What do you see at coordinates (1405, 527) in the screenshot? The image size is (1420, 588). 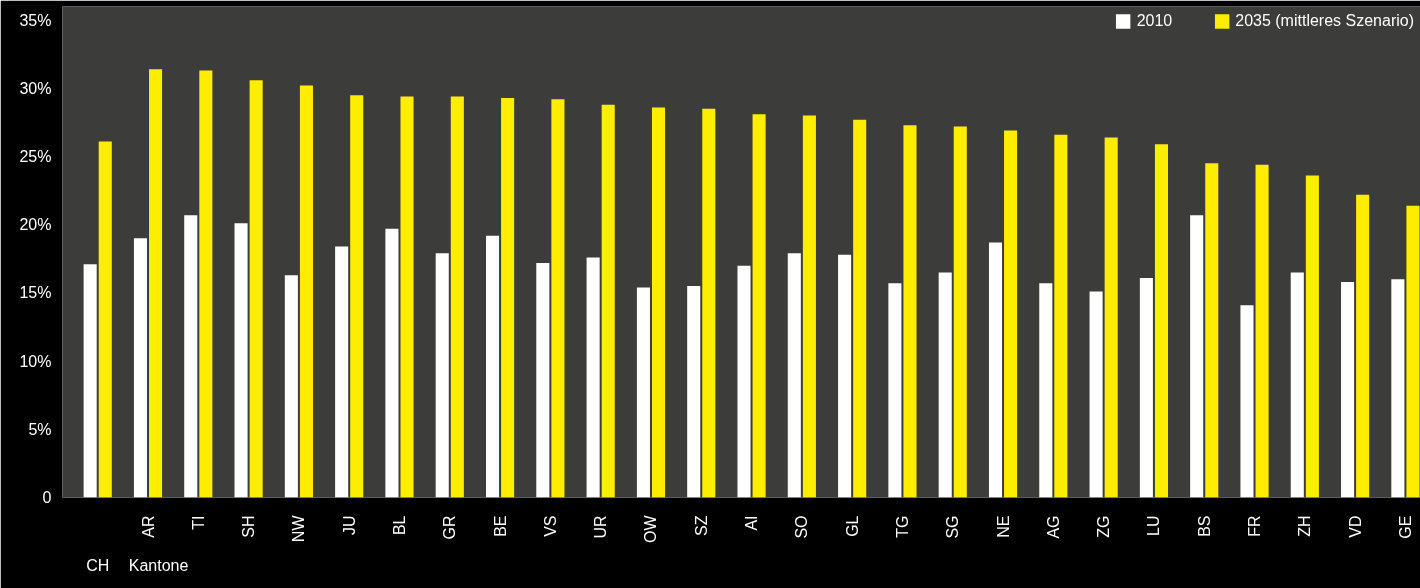 I see `x-tick-label: GE` at bounding box center [1405, 527].